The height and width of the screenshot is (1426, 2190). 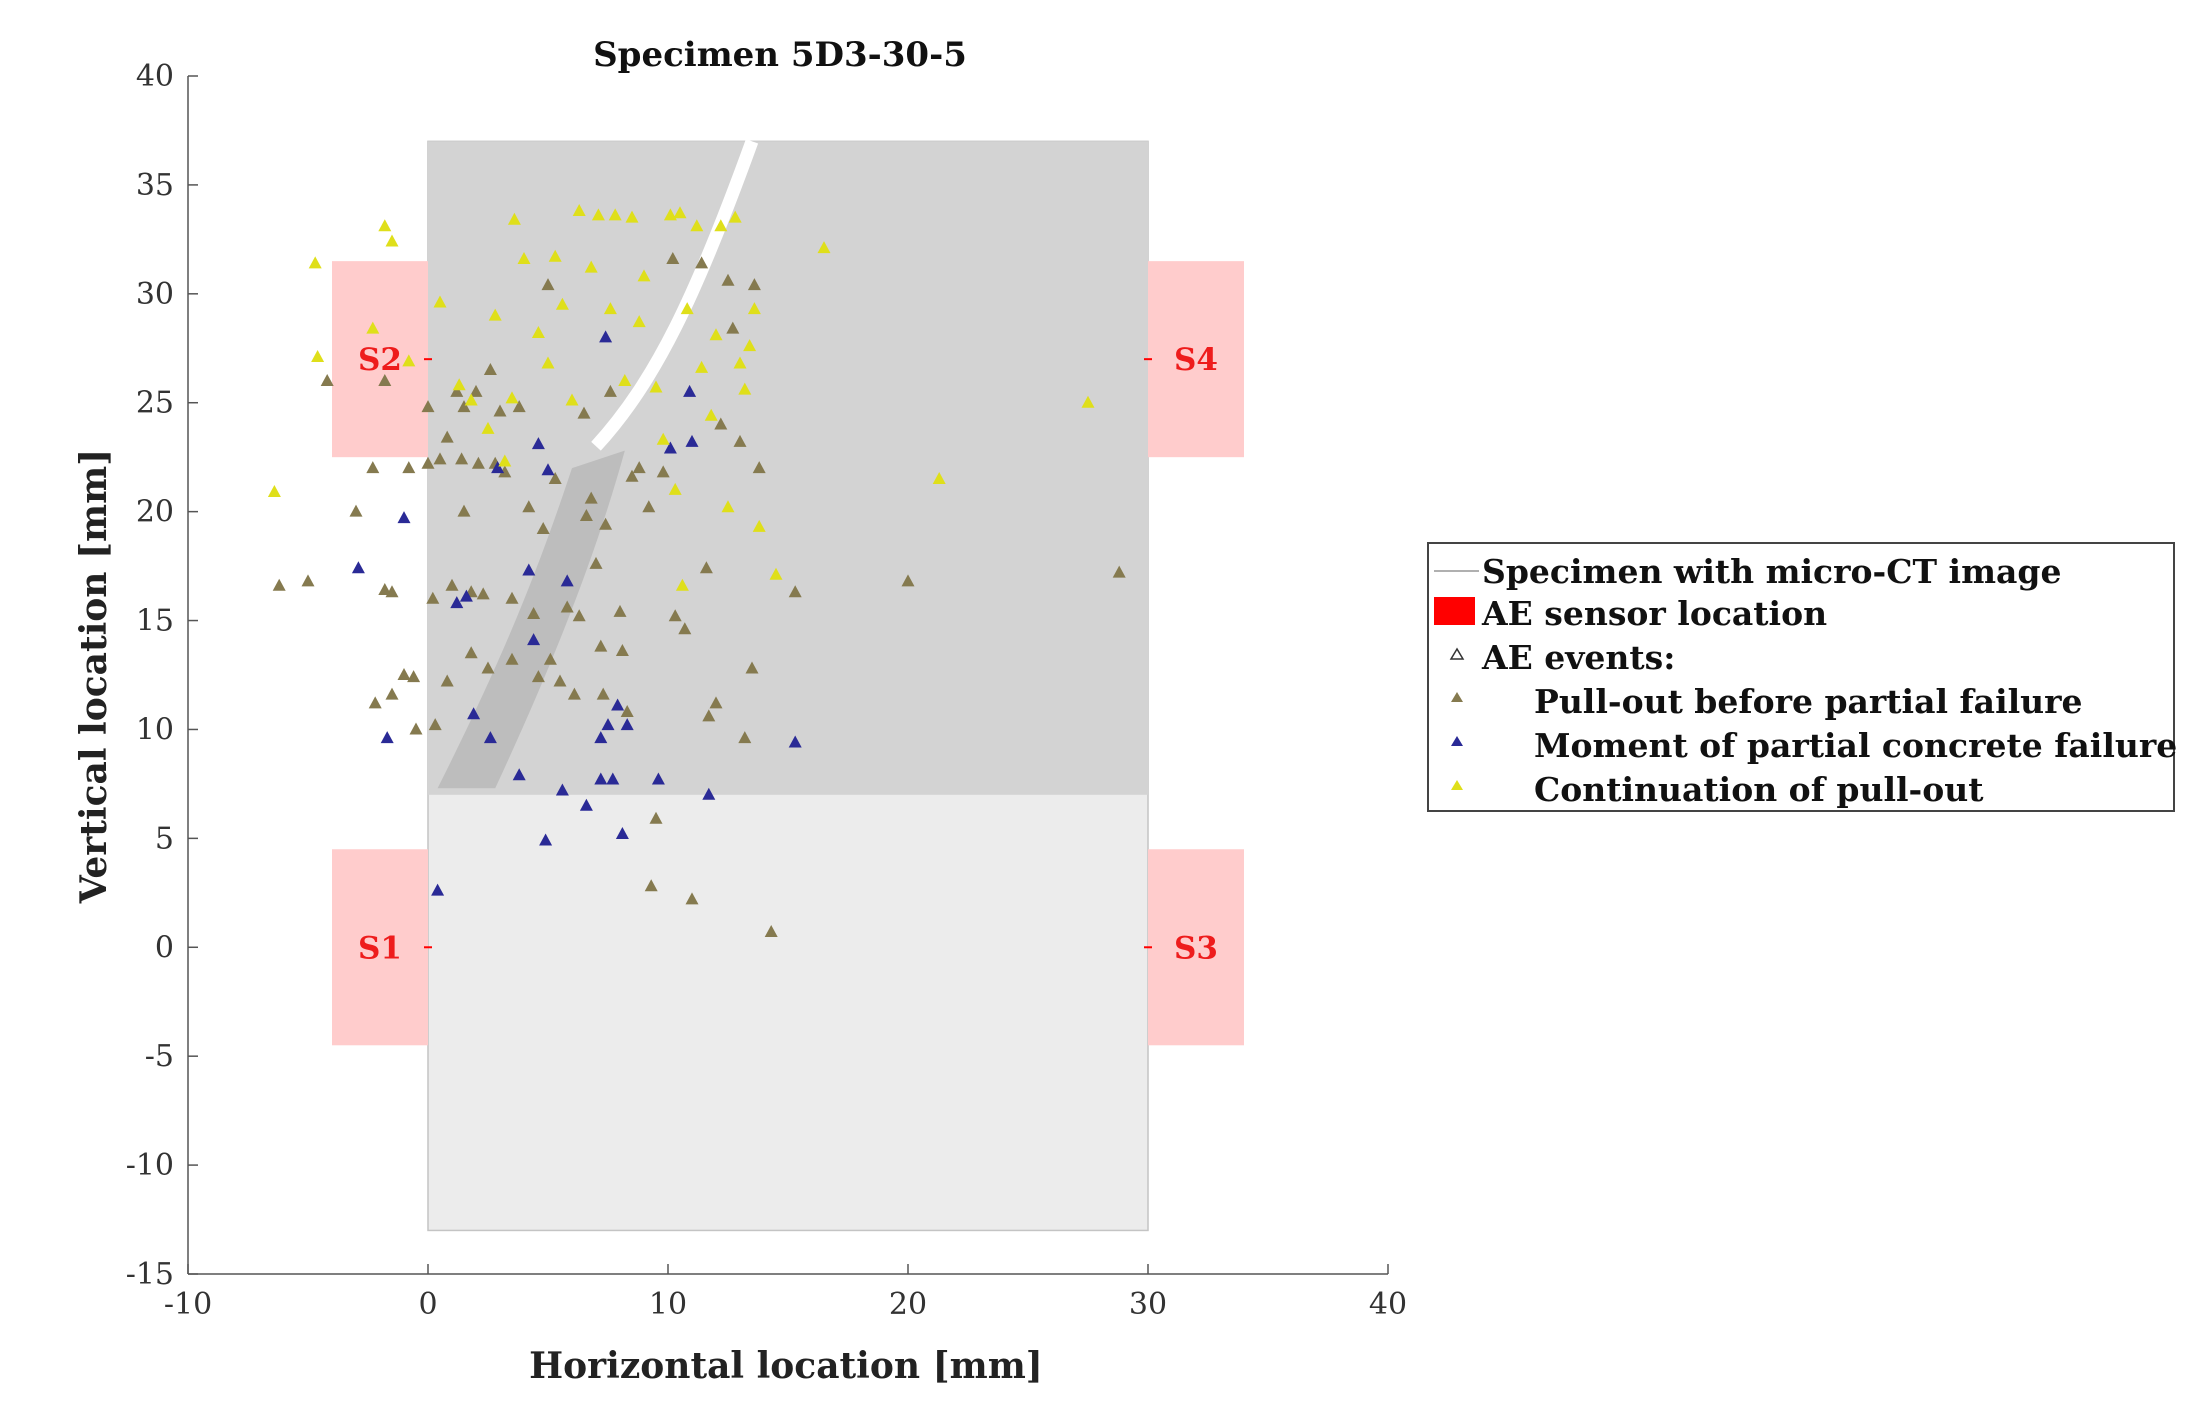 I want to click on legend-partial-failure-triangle-icon, so click(x=1457, y=741).